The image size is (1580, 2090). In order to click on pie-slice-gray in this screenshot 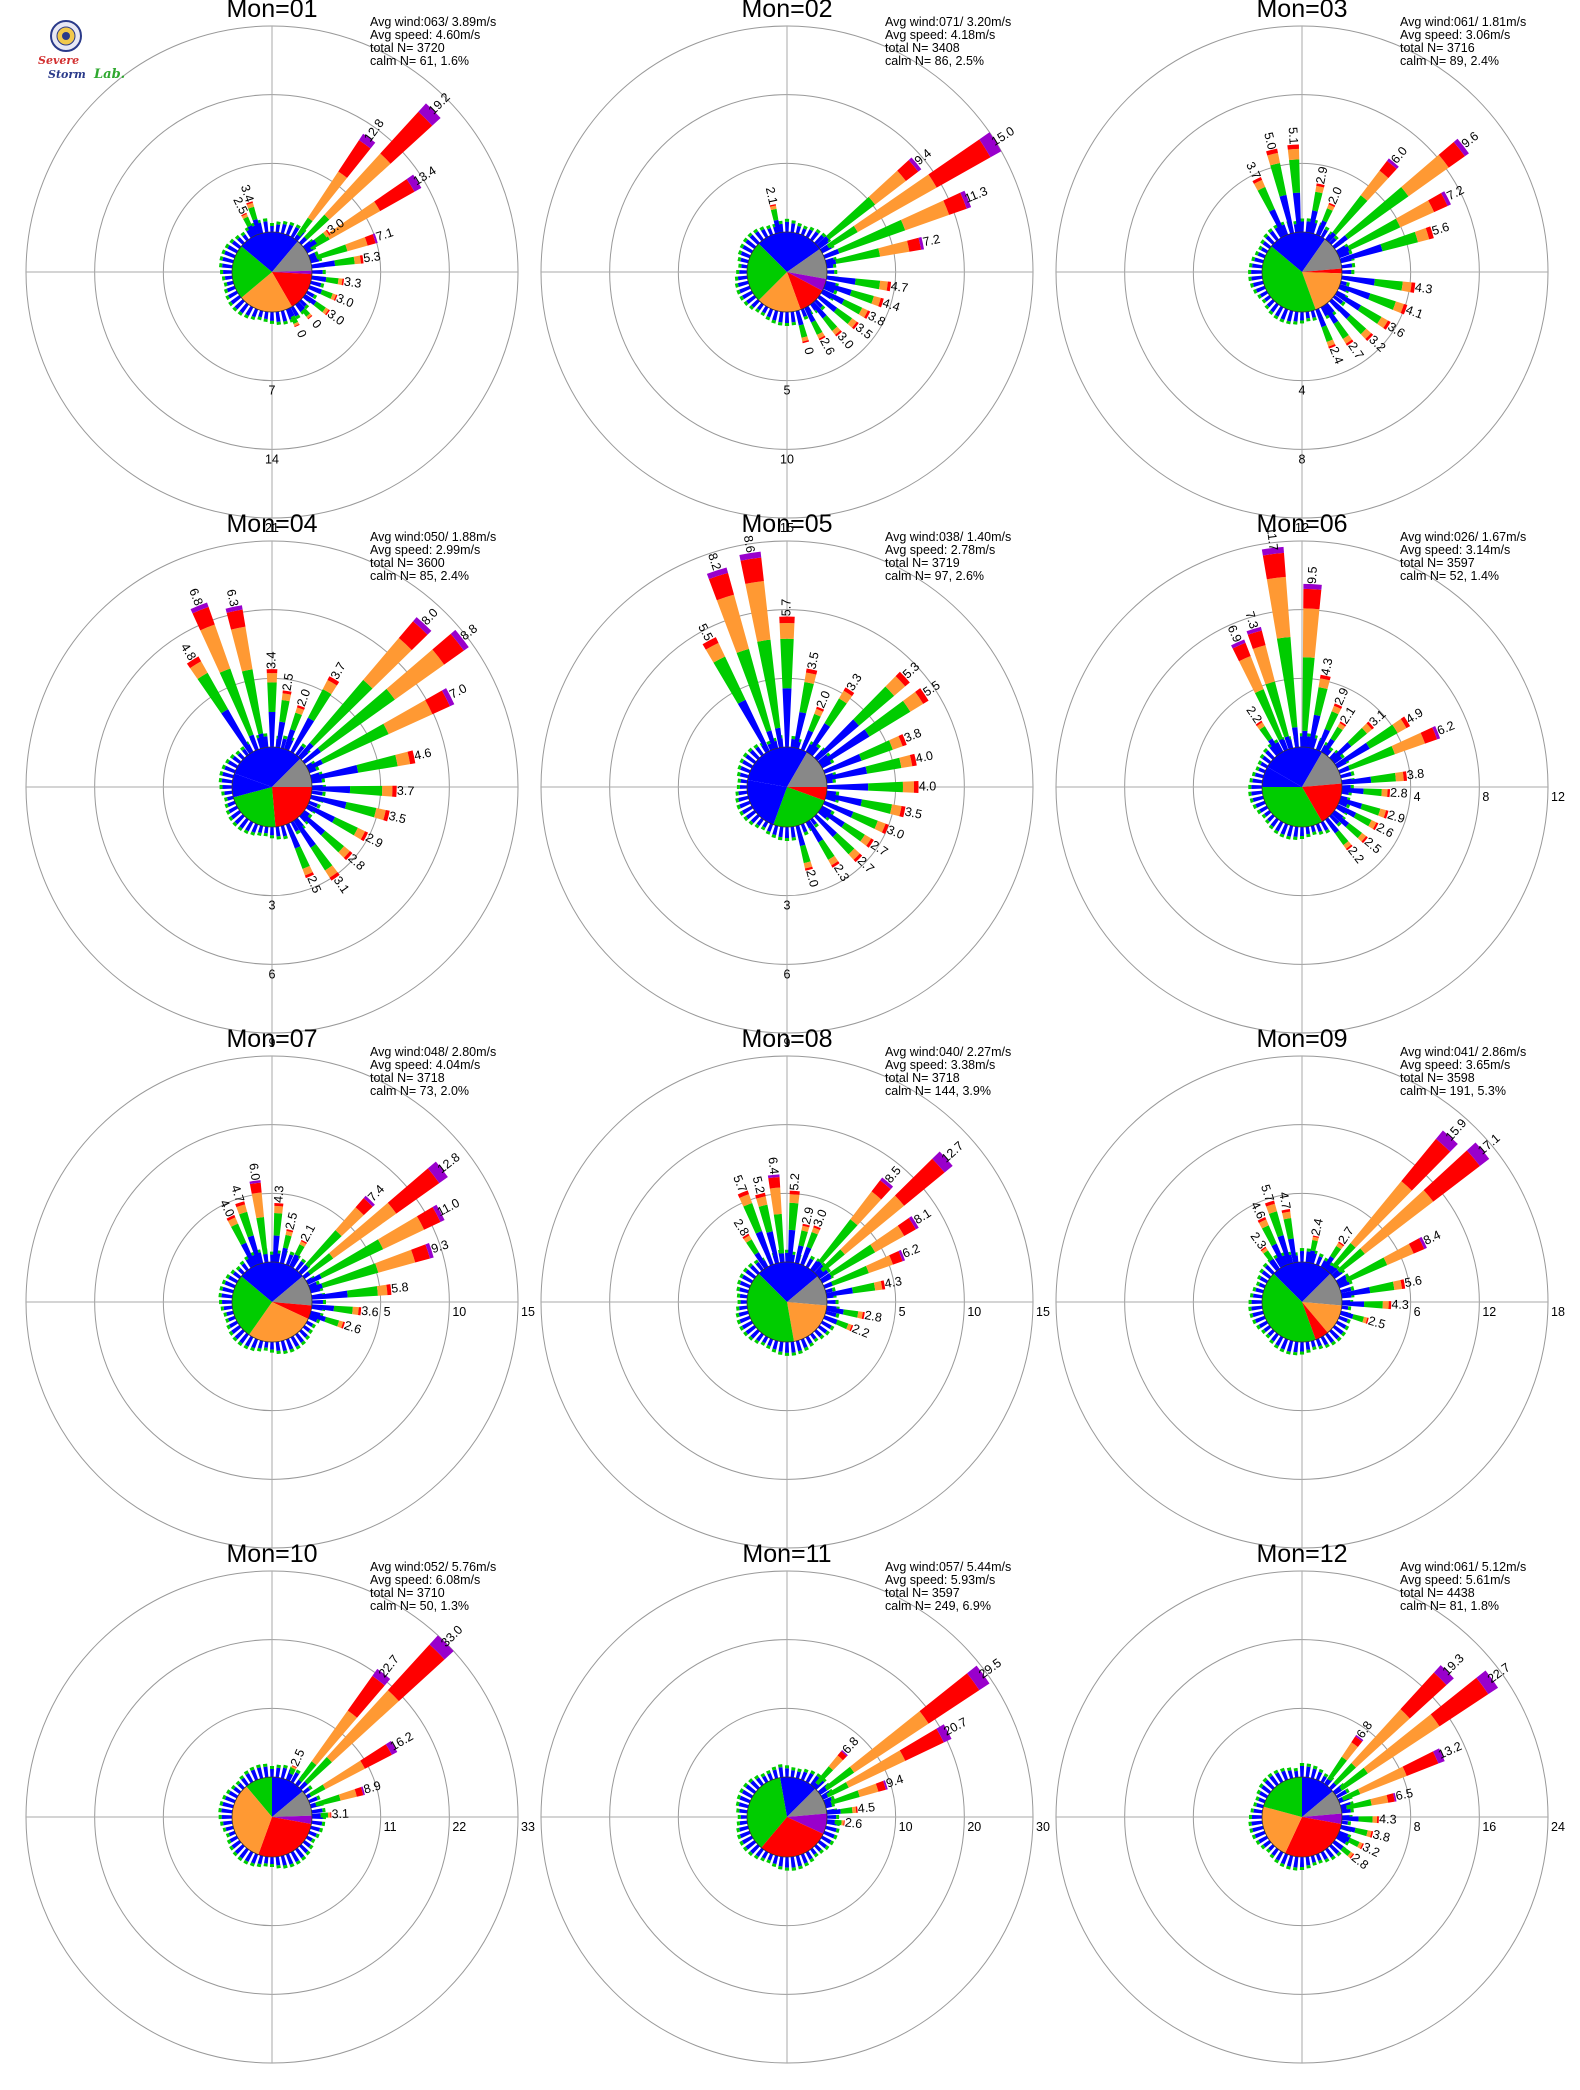, I will do `click(292, 1804)`.